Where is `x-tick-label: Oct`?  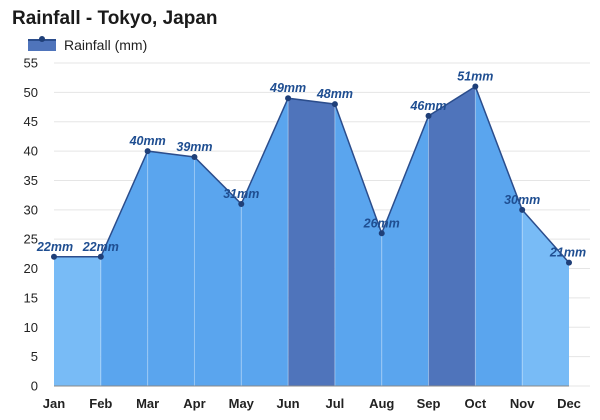 x-tick-label: Oct is located at coordinates (476, 403).